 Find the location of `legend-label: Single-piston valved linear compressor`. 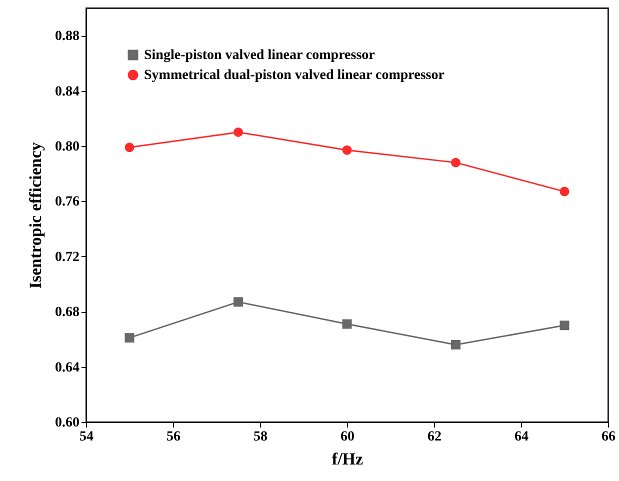

legend-label: Single-piston valved linear compressor is located at coordinates (259, 55).